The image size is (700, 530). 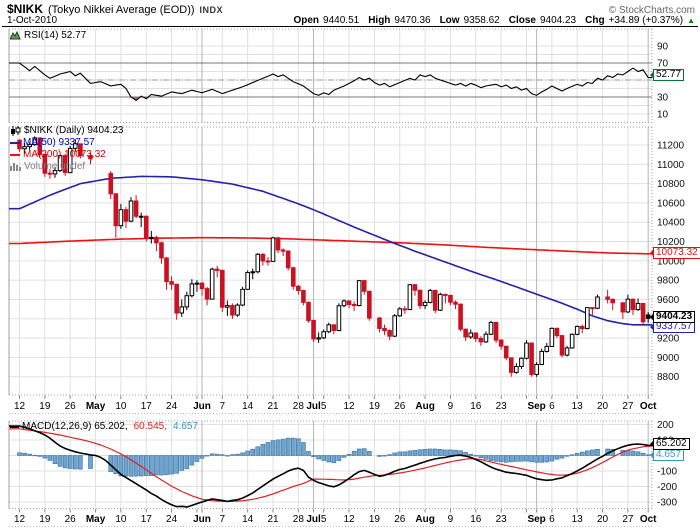 What do you see at coordinates (651, 10) in the screenshot?
I see `copyright-text: © StockCharts.com` at bounding box center [651, 10].